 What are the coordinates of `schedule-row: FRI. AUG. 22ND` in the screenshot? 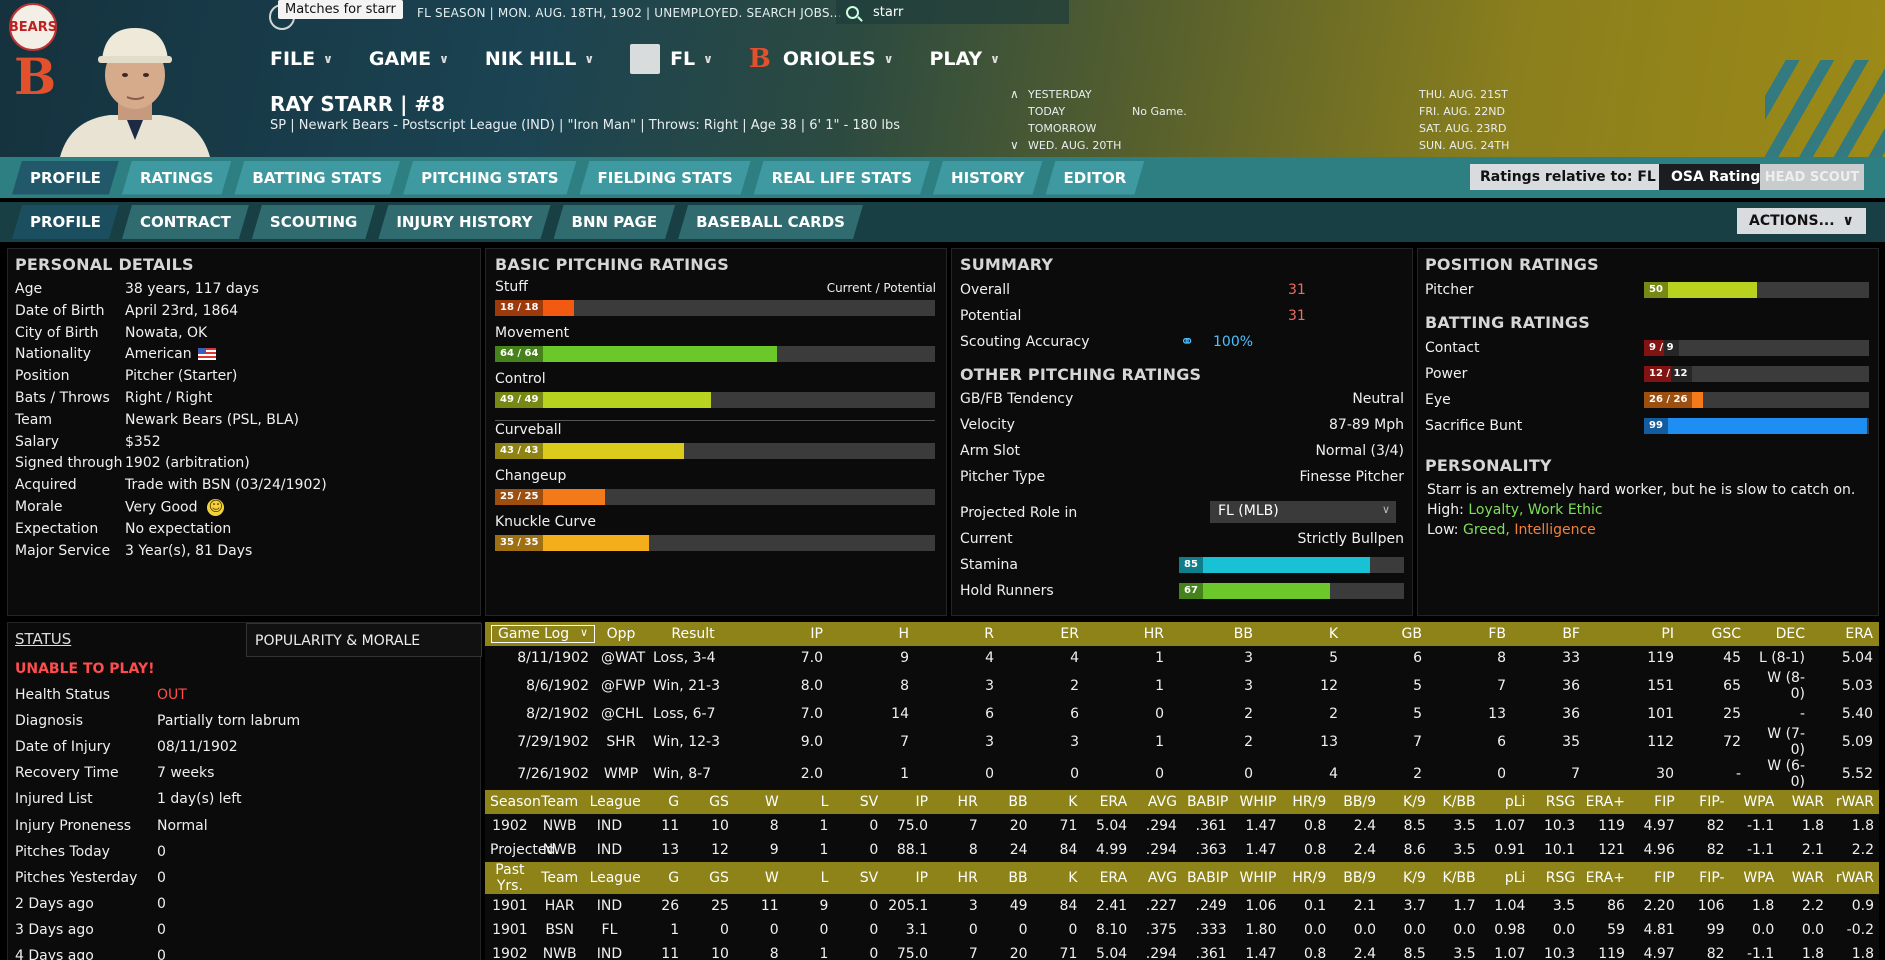 It's located at (1462, 111).